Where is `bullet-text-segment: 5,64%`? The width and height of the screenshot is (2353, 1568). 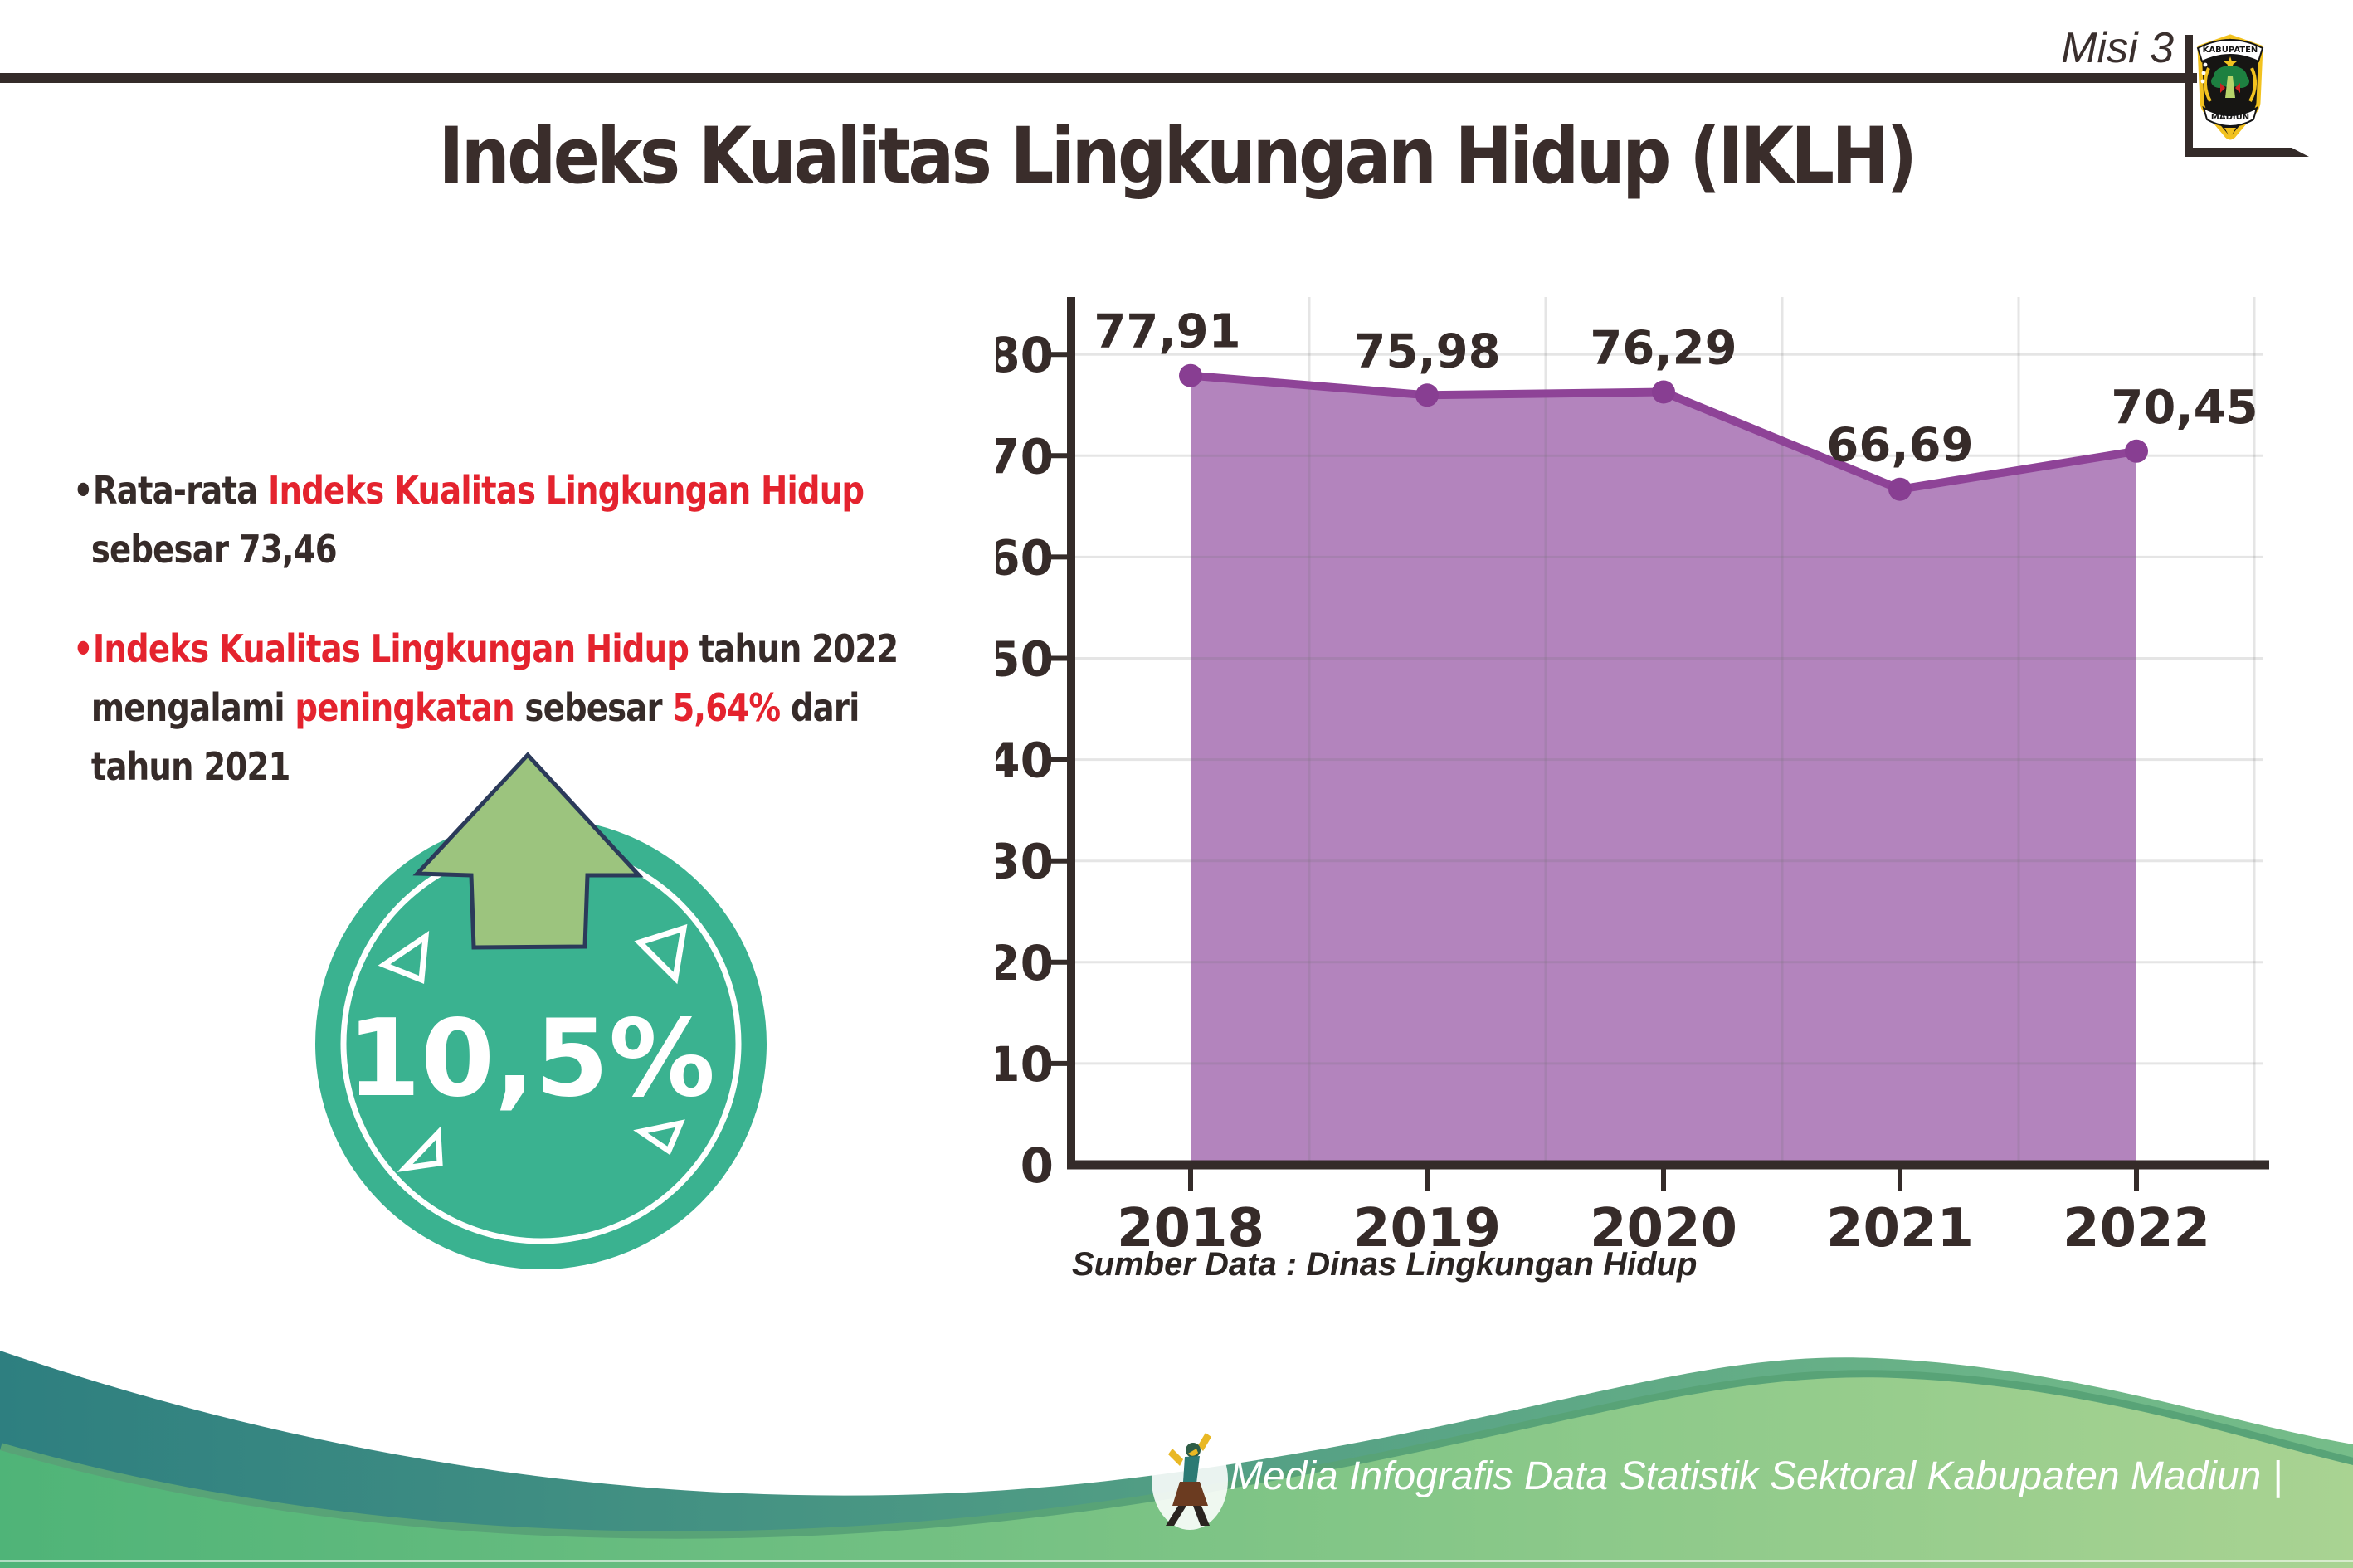 bullet-text-segment: 5,64% is located at coordinates (726, 707).